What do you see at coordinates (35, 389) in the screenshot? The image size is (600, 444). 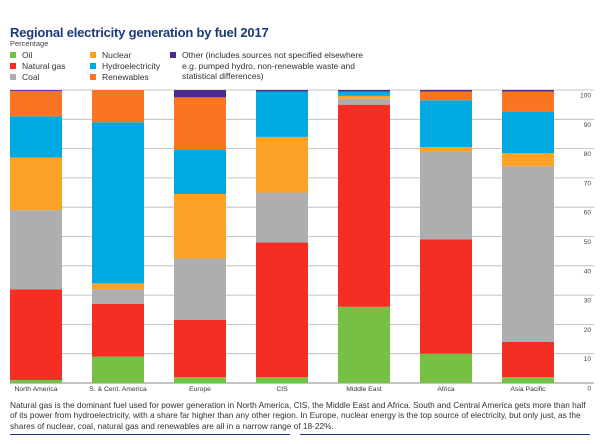 I see `x-label-north-america: North America` at bounding box center [35, 389].